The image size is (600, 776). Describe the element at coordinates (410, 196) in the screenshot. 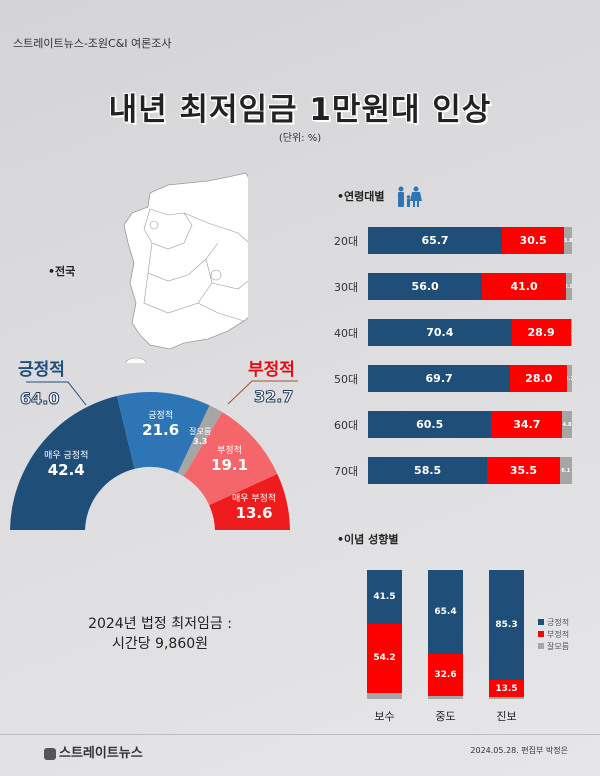

I see `family-icon` at that location.